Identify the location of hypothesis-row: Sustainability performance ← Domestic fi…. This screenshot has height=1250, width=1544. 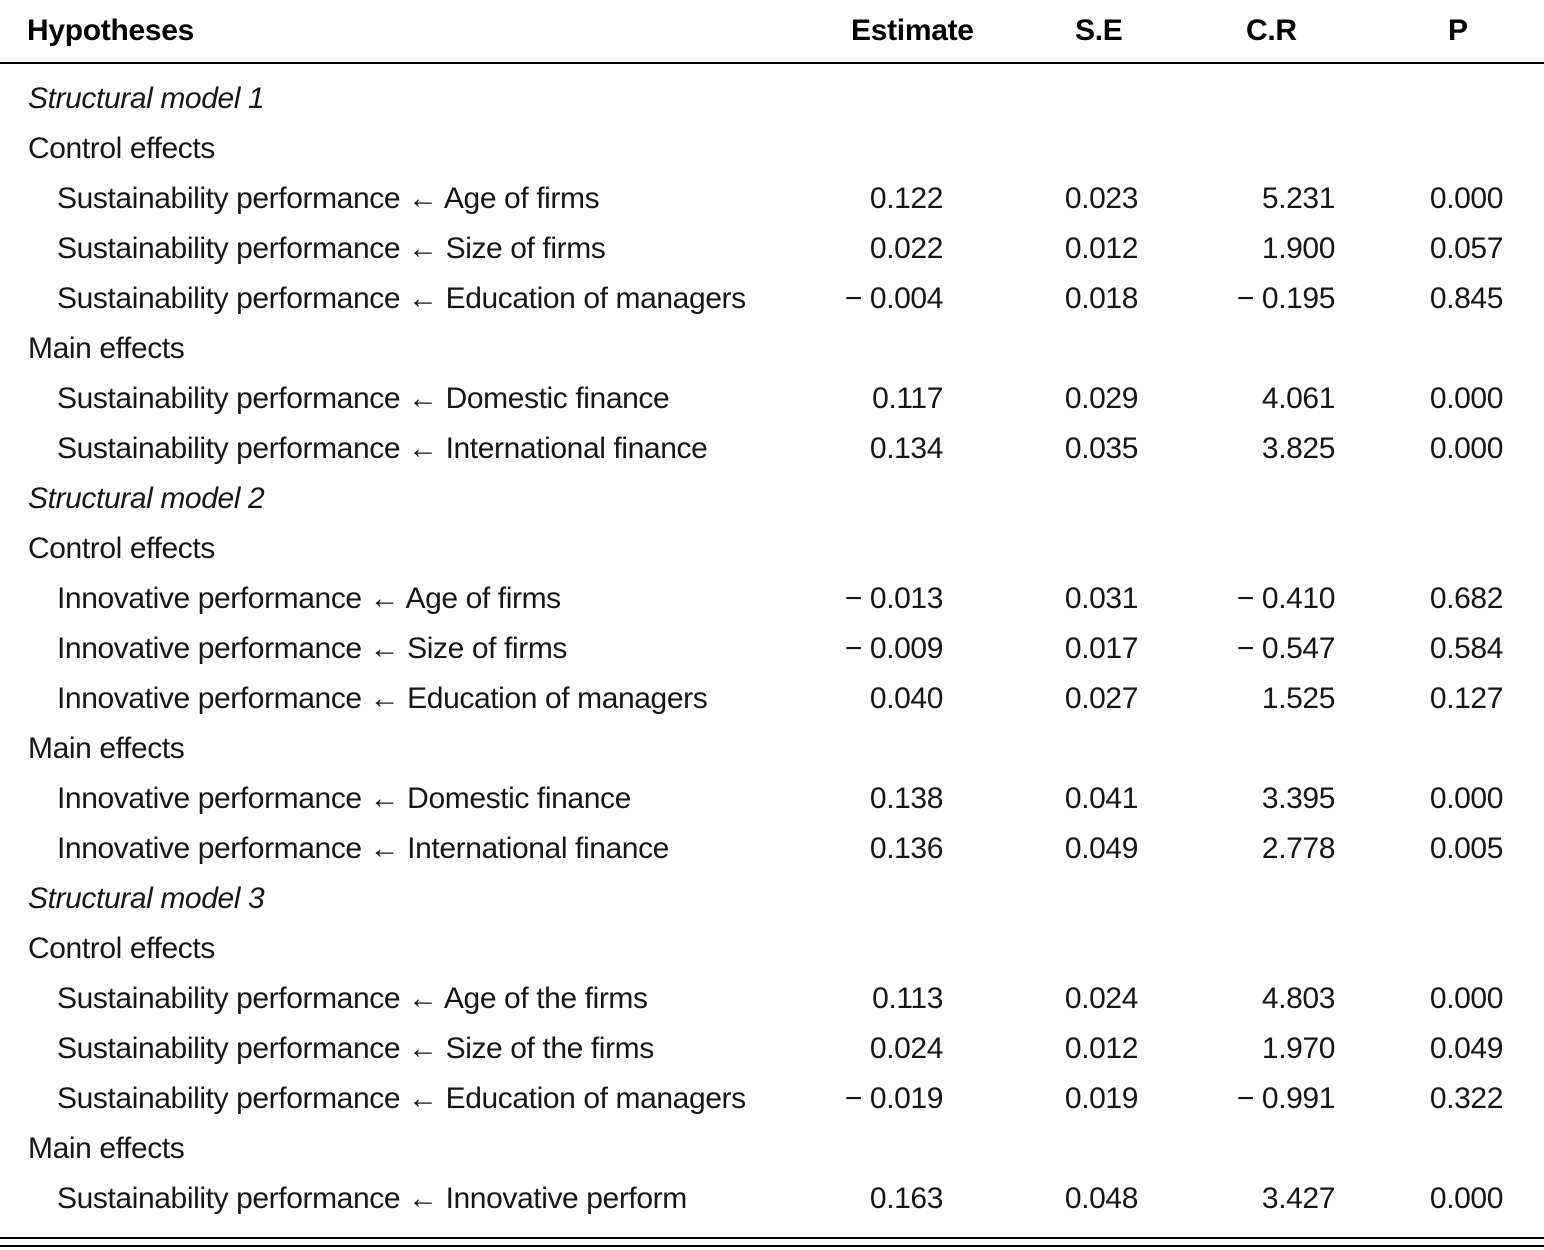
(772, 399).